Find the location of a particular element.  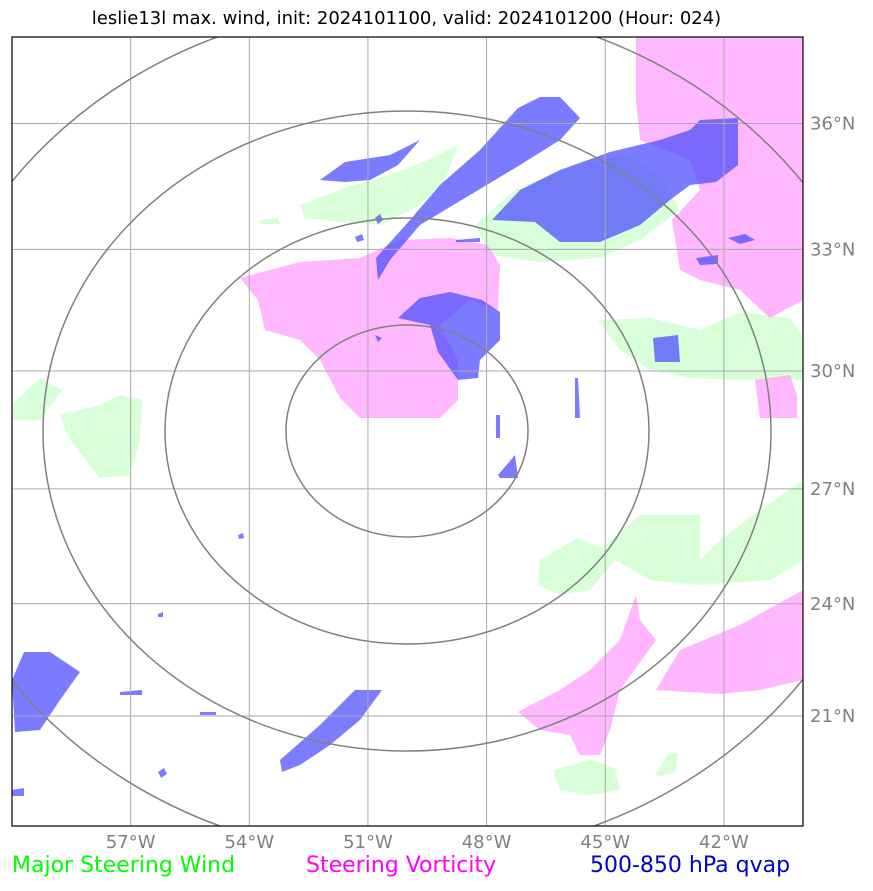

lon-tick-label: 51°W is located at coordinates (368, 842).